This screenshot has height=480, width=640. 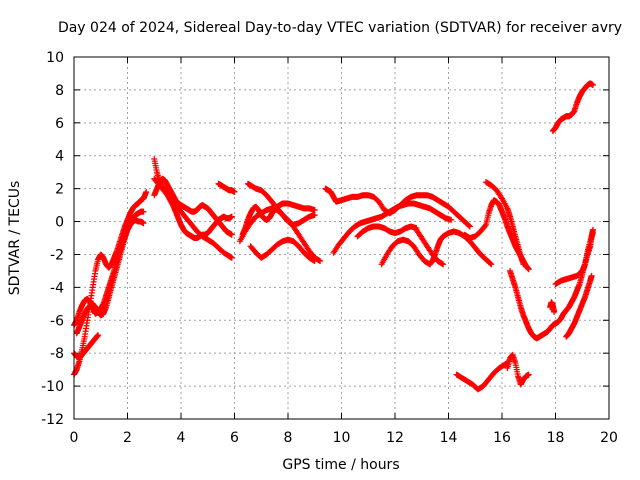 I want to click on series-arc-n, so click(x=392, y=228).